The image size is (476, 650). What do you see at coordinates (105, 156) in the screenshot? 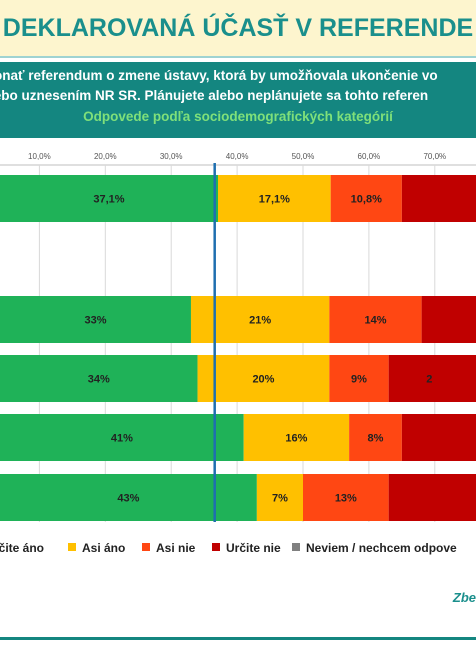
I see `x-tick-label: 20,0%` at bounding box center [105, 156].